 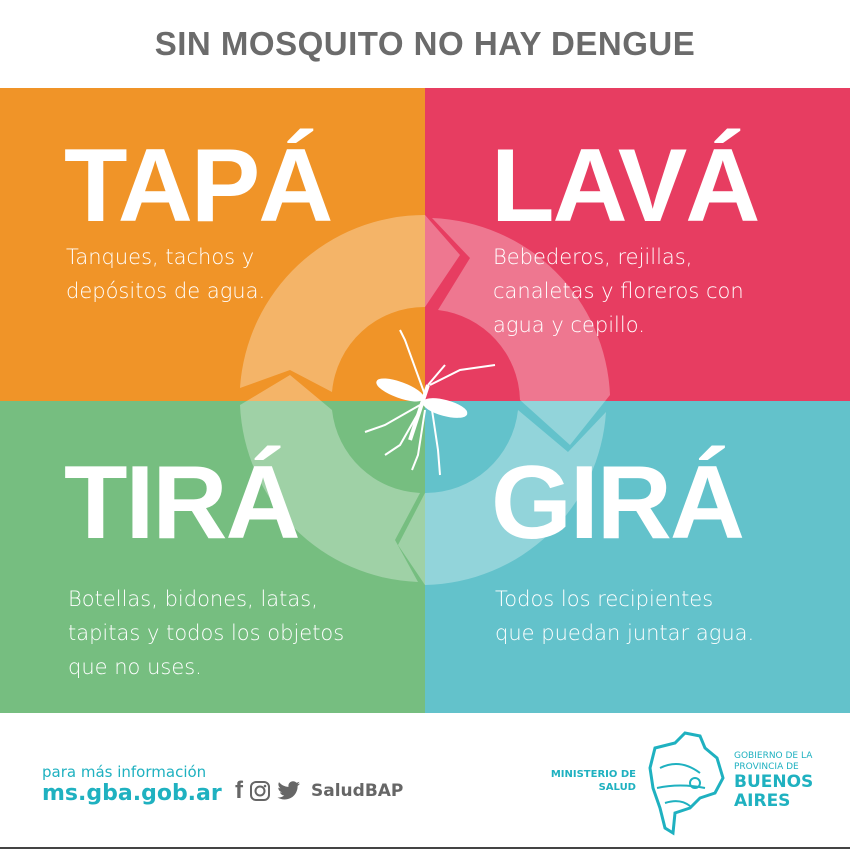 I want to click on instagram-icon, so click(x=260, y=791).